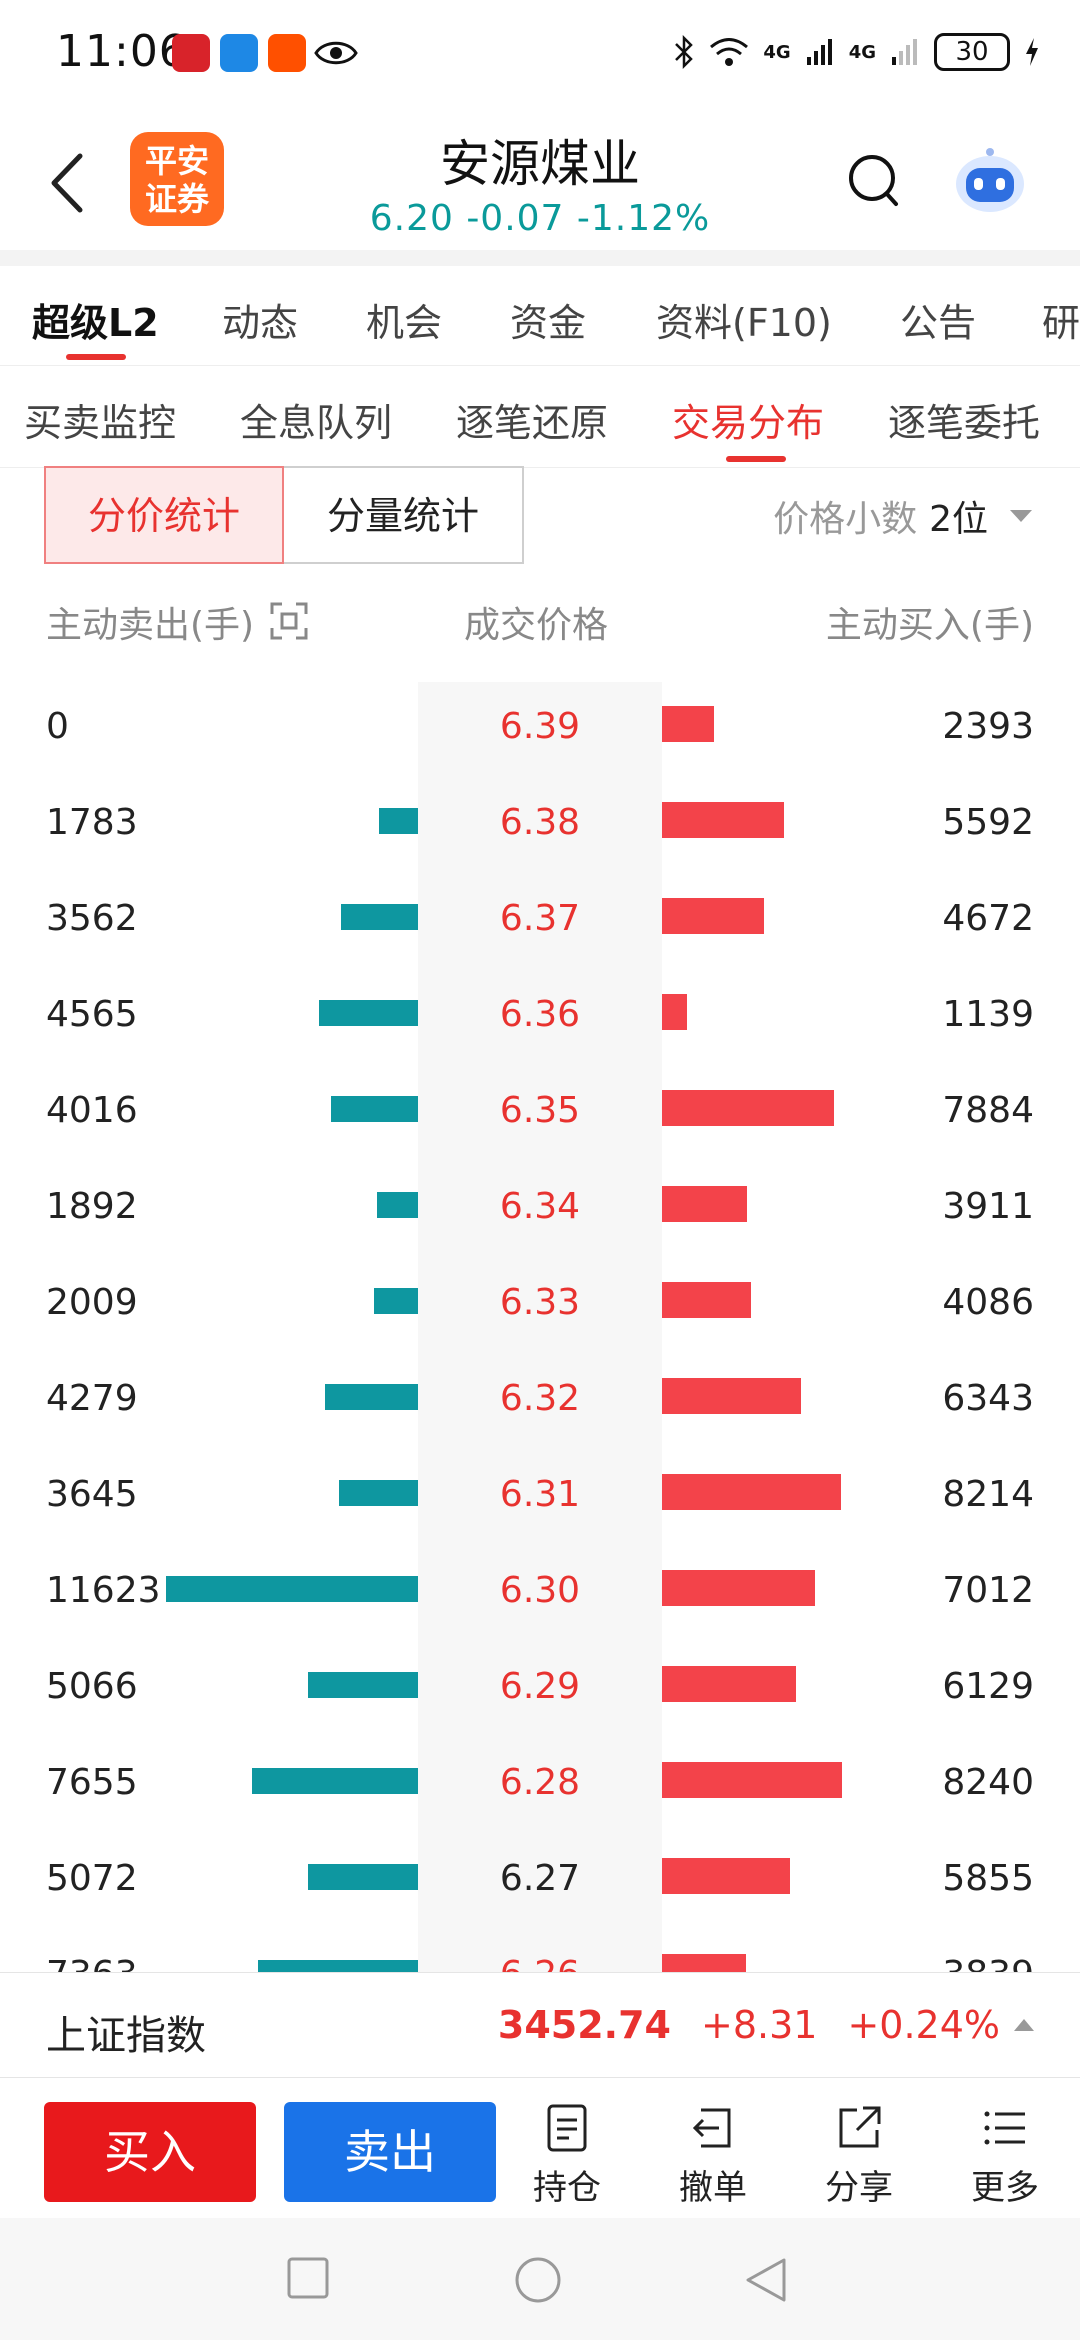 Image resolution: width=1080 pixels, height=2340 pixels. What do you see at coordinates (535, 625) in the screenshot?
I see `price-column-header: 成交价格` at bounding box center [535, 625].